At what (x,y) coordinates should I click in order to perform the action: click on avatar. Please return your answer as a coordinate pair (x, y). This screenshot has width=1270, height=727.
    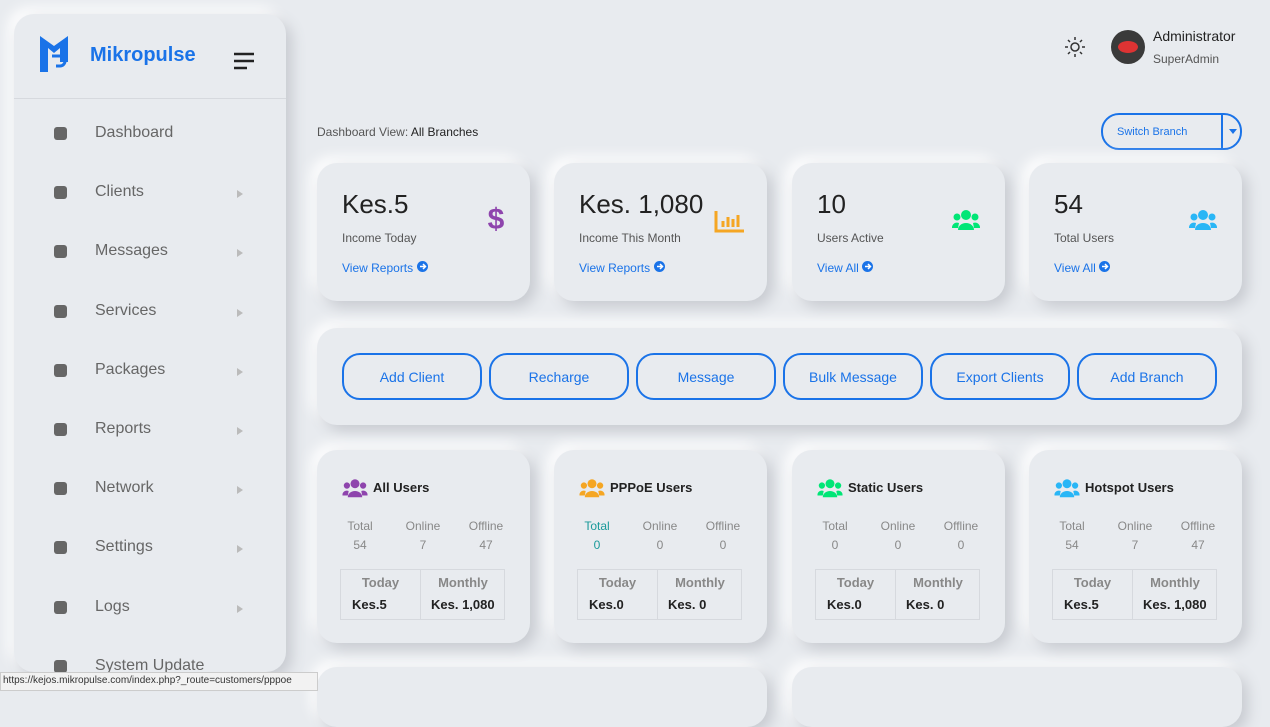
    Looking at the image, I should click on (1128, 47).